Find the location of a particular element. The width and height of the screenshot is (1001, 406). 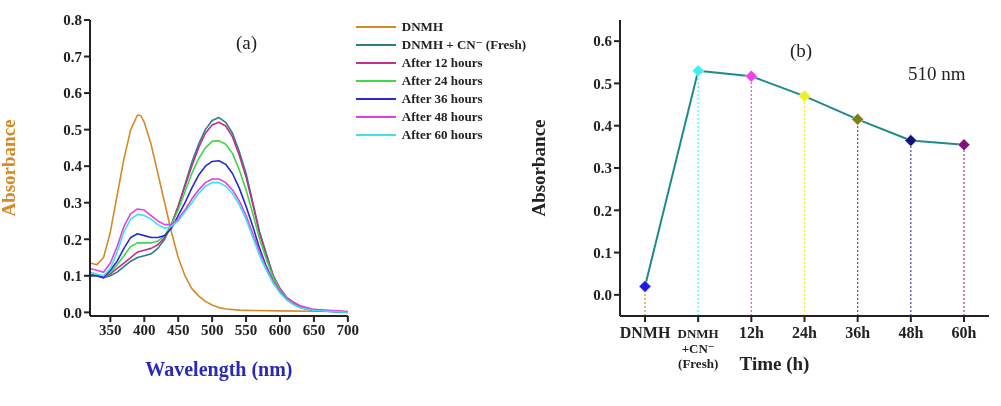

legend-label: DNMH is located at coordinates (422, 26).